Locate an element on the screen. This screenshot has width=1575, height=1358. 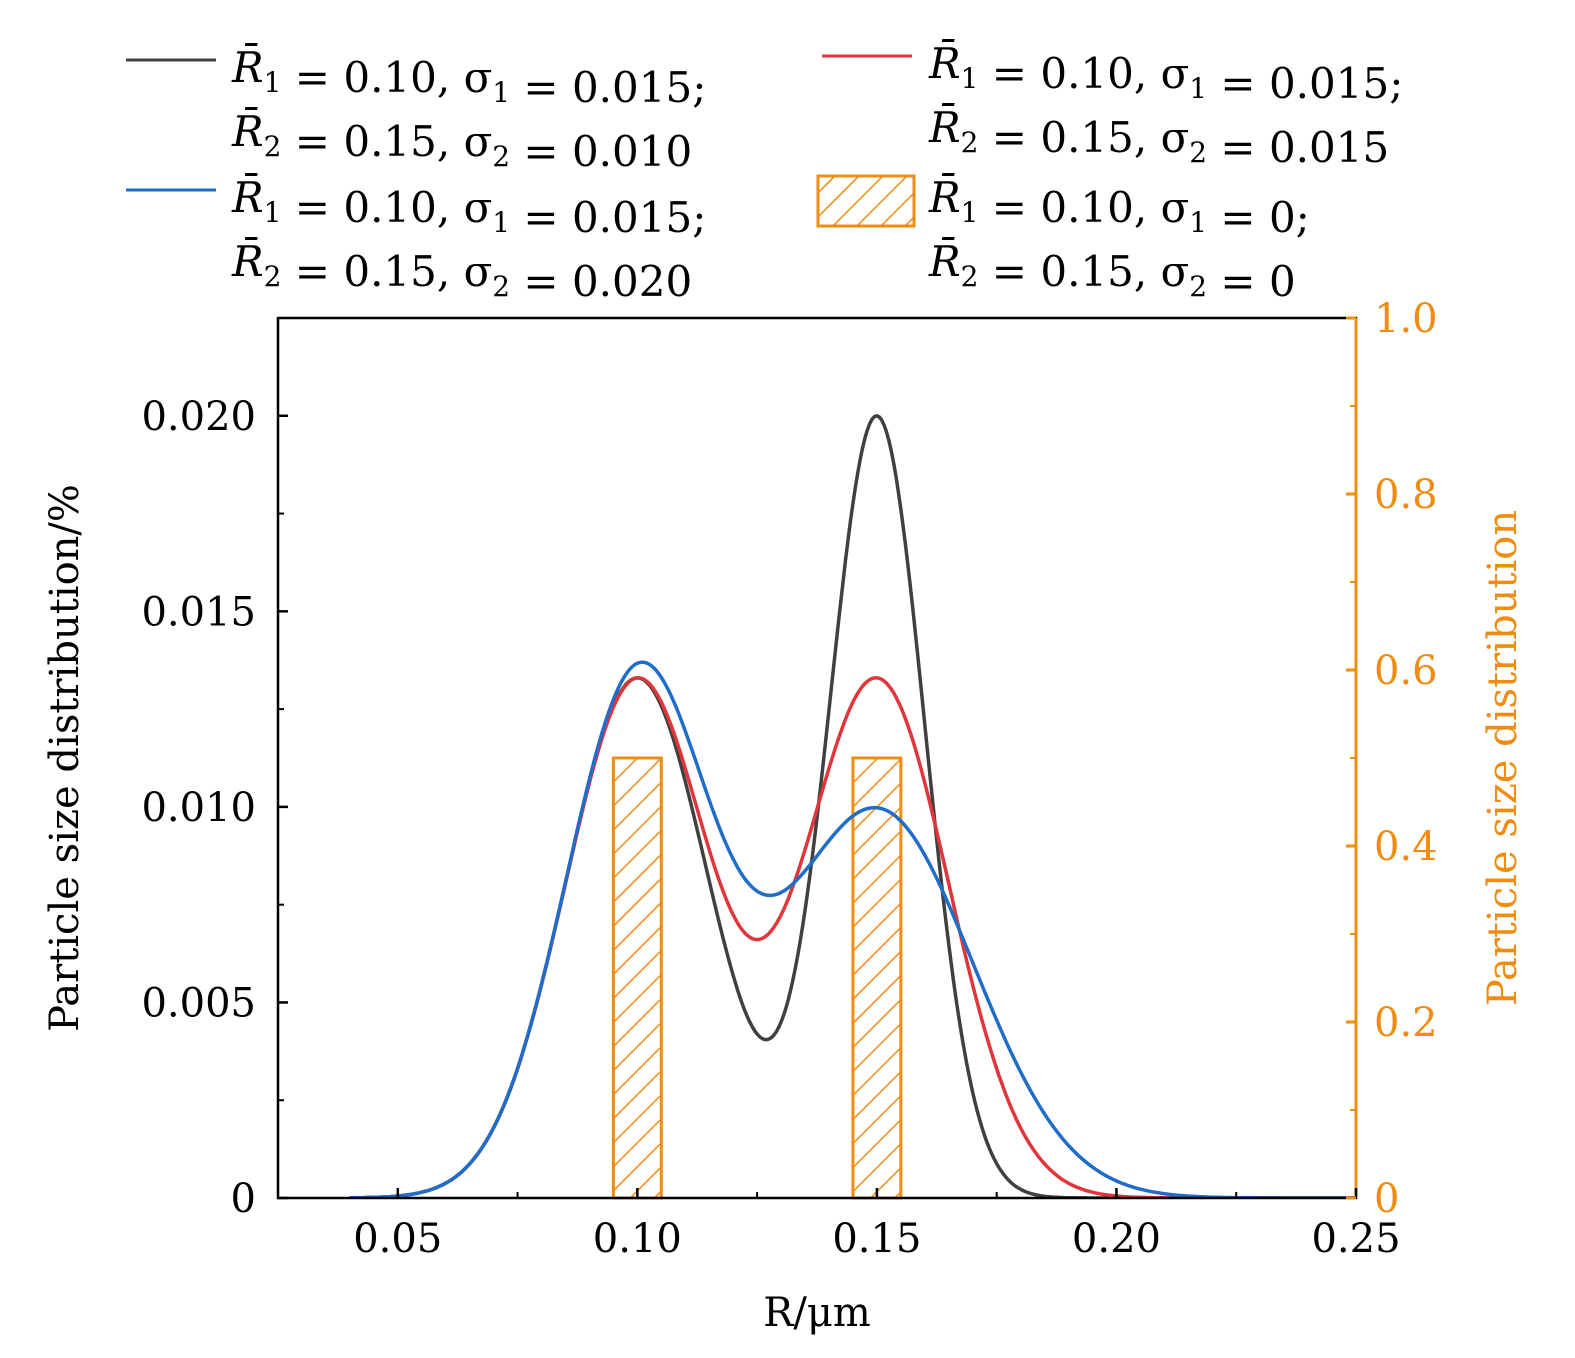
y-tick-label: 0.010 is located at coordinates (198, 808).